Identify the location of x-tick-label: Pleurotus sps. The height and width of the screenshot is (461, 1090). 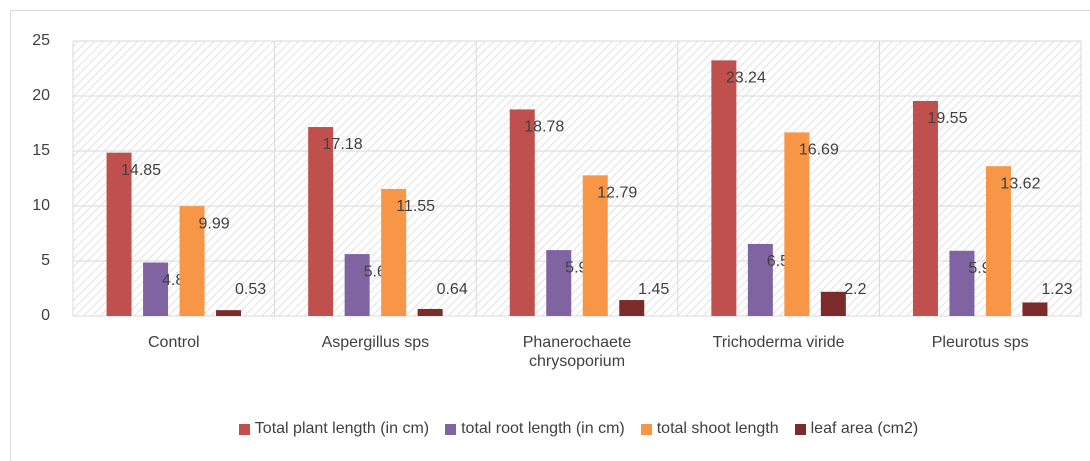
(980, 342).